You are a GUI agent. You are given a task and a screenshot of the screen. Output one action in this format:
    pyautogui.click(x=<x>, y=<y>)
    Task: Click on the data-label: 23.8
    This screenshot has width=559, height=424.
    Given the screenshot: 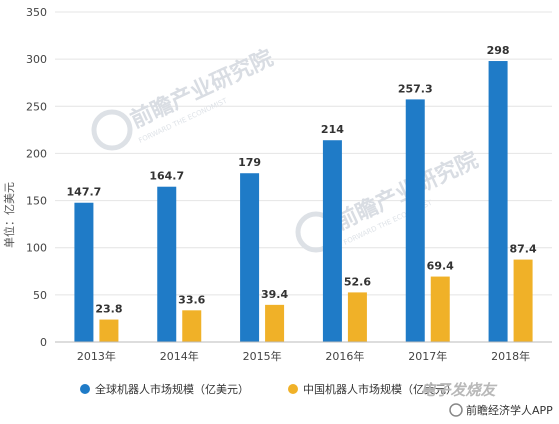 What is the action you would take?
    pyautogui.click(x=108, y=309)
    